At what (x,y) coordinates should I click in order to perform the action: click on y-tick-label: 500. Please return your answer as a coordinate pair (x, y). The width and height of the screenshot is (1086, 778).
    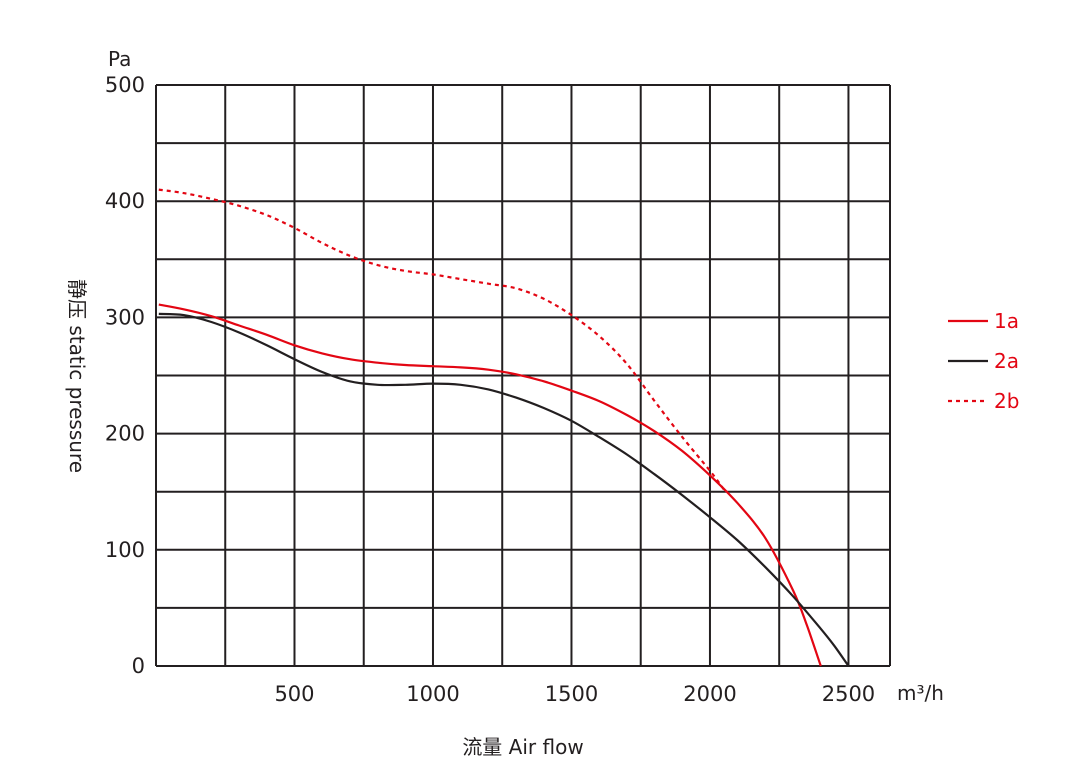
    Looking at the image, I should click on (125, 85).